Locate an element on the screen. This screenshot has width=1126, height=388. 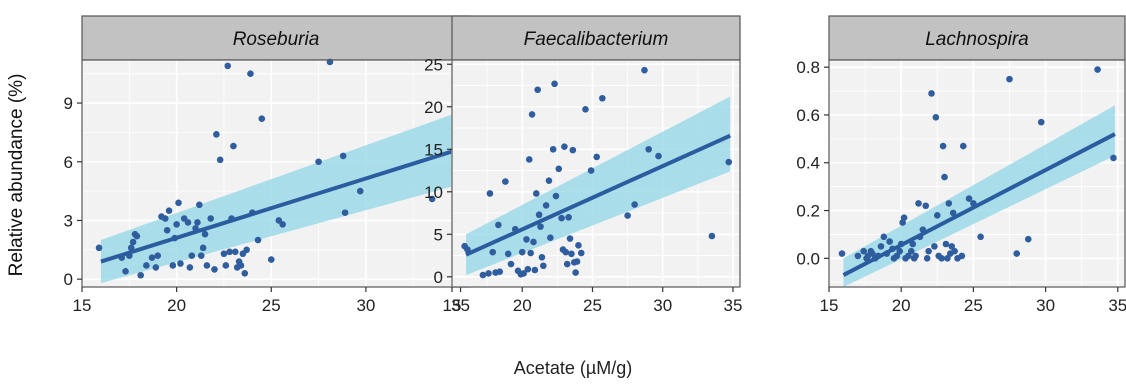
facet-title: Roseburia is located at coordinates (276, 39).